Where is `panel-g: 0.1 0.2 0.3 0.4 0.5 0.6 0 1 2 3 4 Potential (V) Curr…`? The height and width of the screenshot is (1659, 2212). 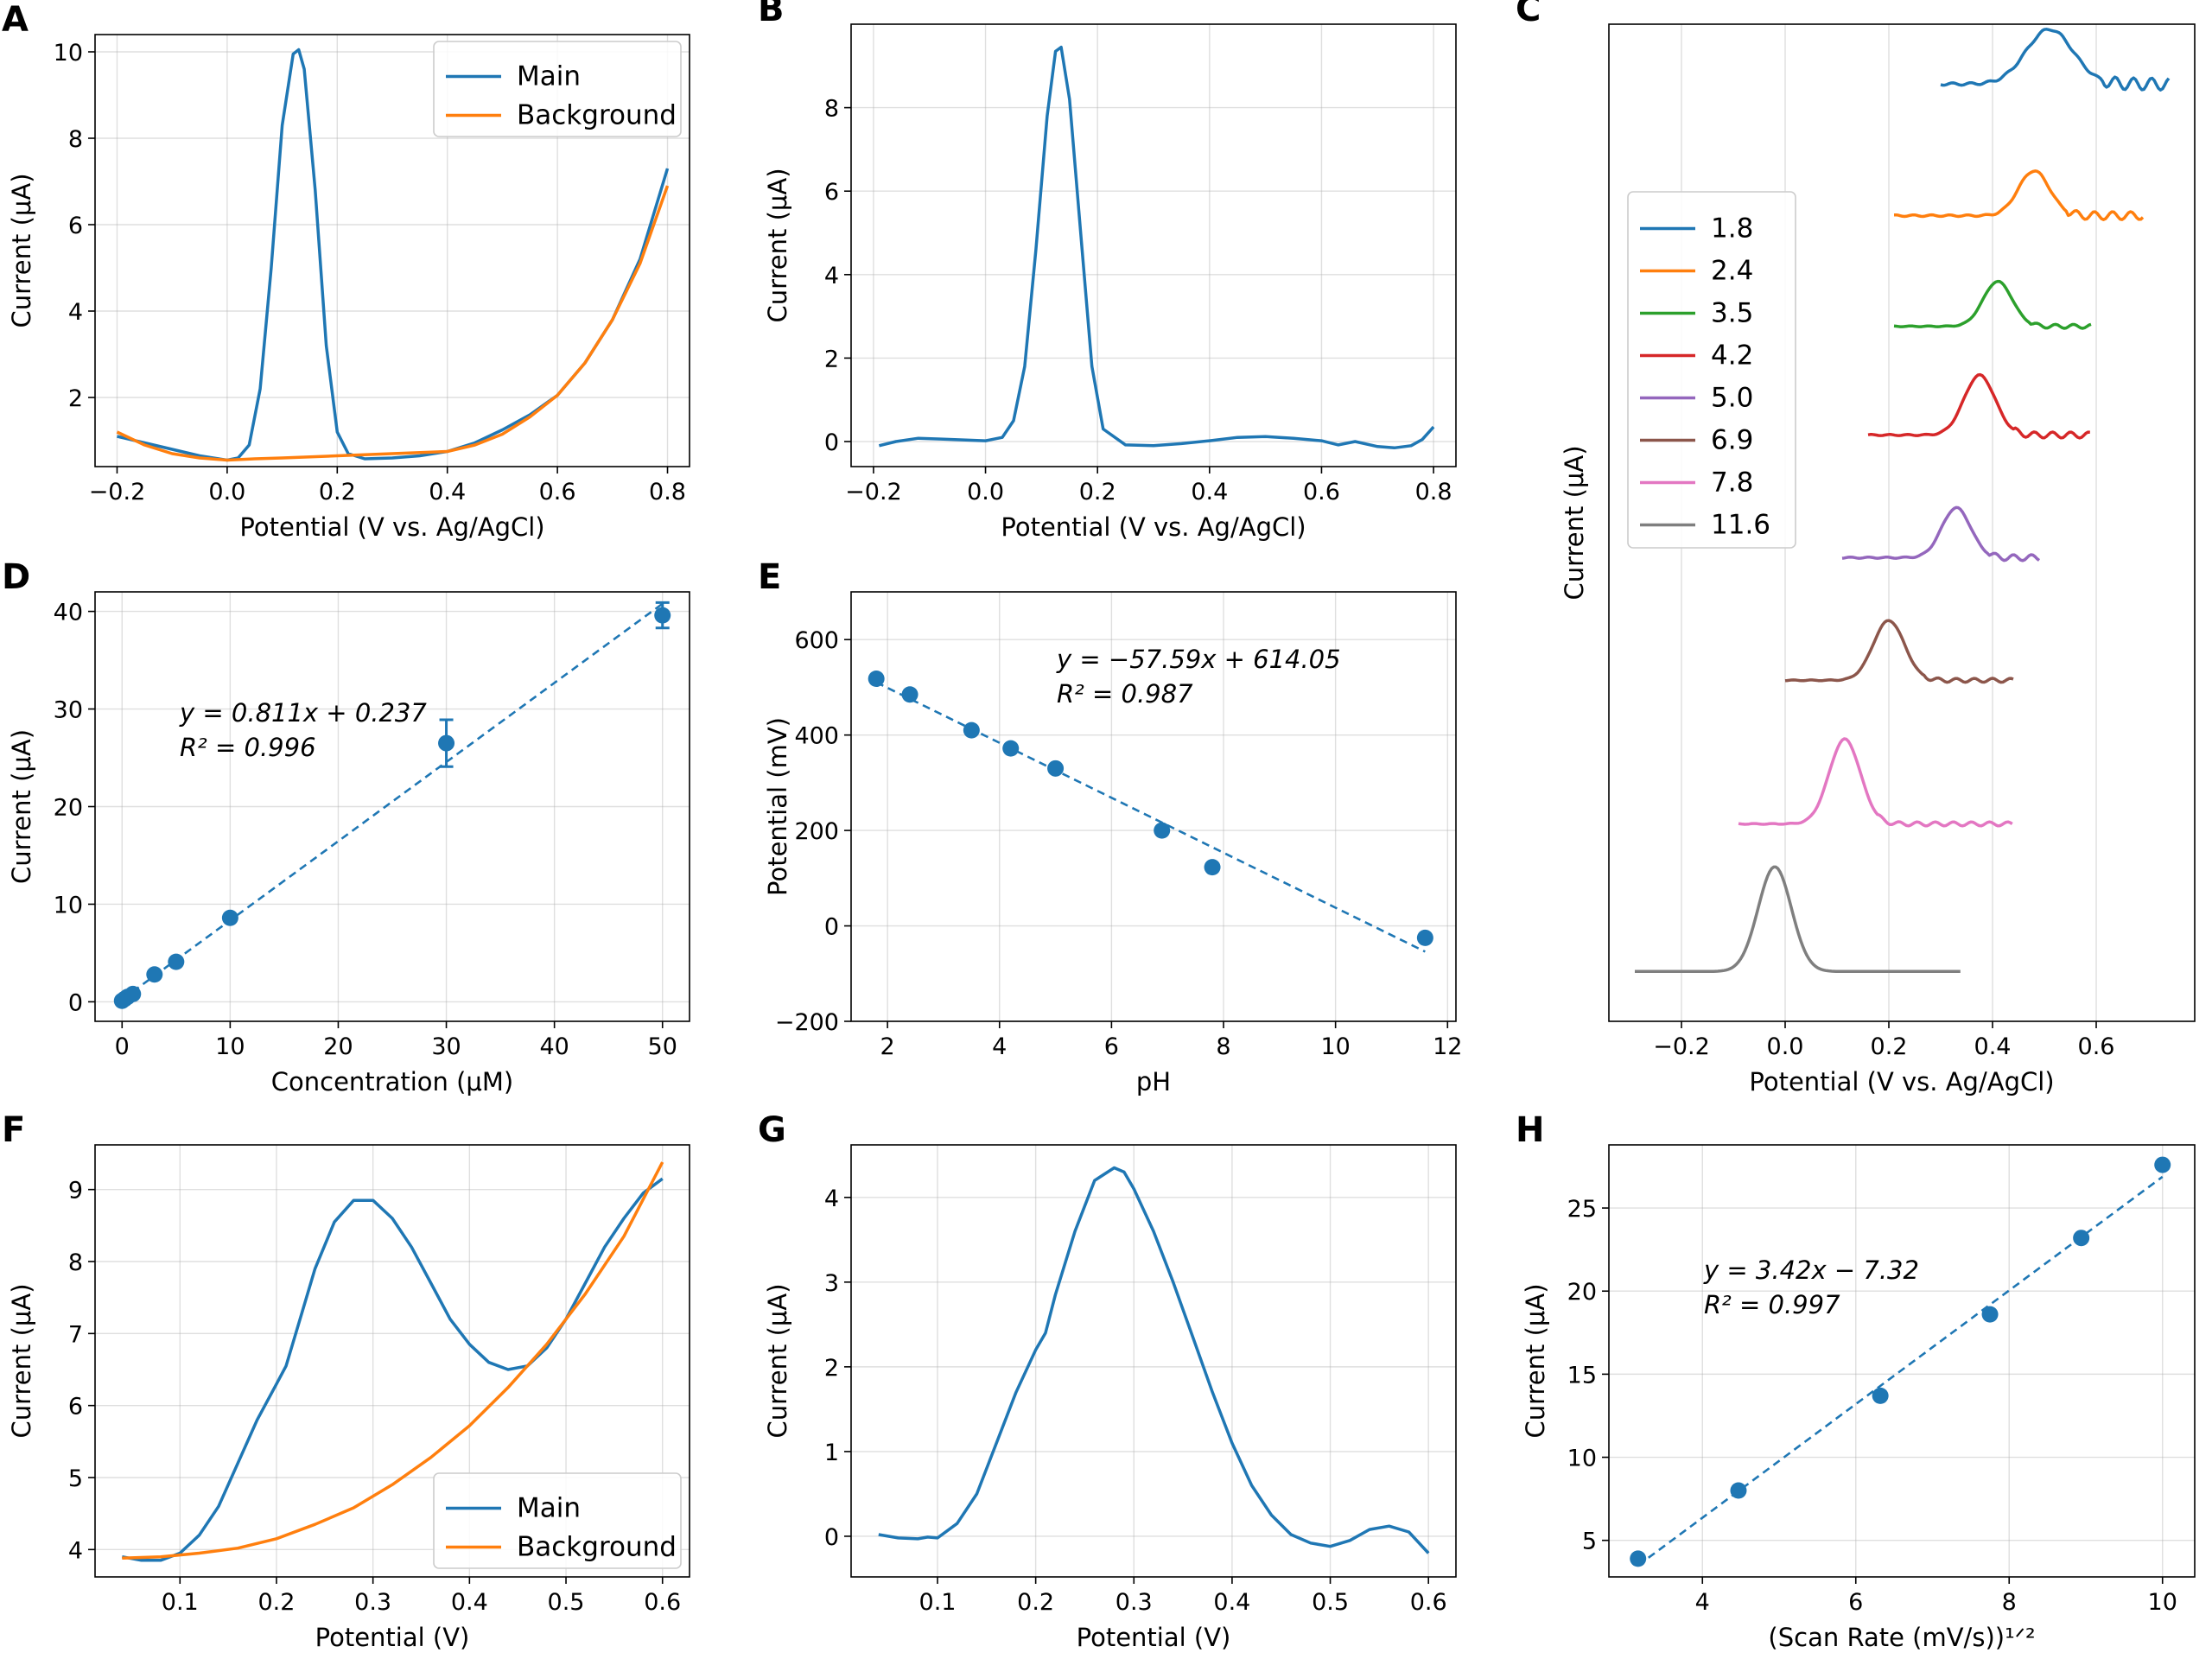 panel-g: 0.1 0.2 0.3 0.4 0.5 0.6 0 1 2 3 4 Potential (V) Curr… is located at coordinates (1107, 1381).